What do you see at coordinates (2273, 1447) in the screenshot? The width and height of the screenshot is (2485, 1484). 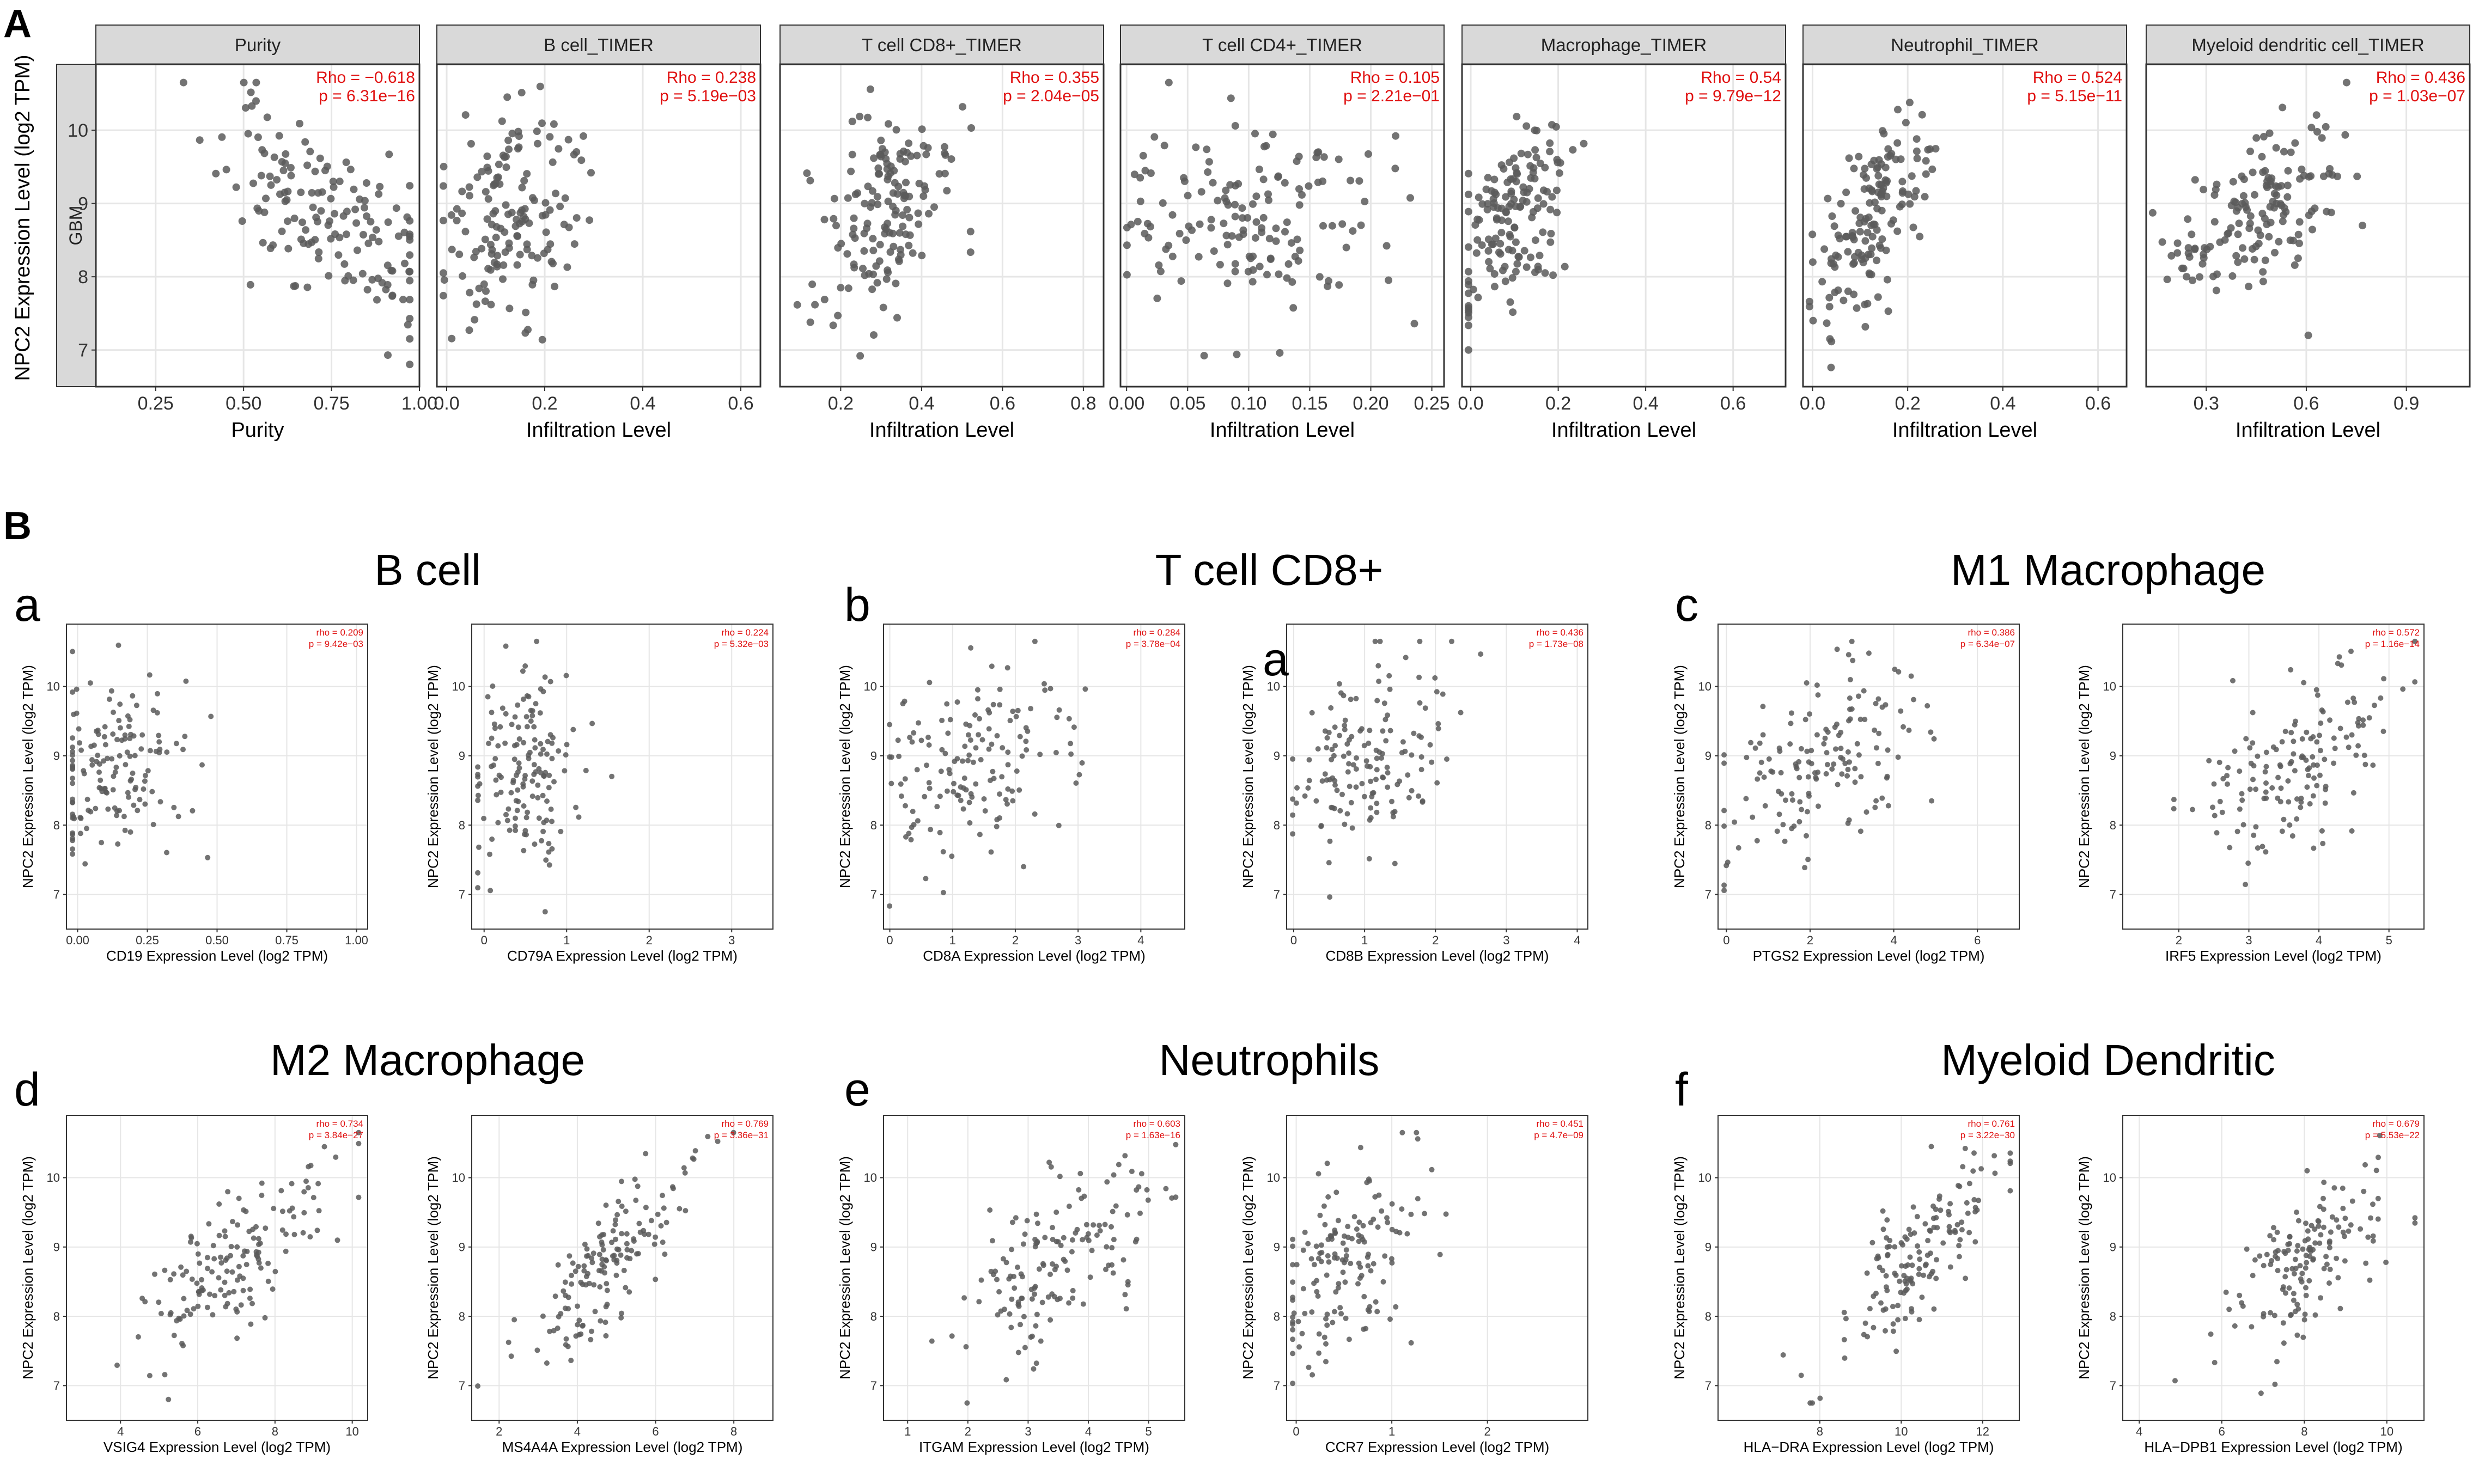 I see `x-axis-title: HLA−DPB1 Expression Level (log2 TPM)` at bounding box center [2273, 1447].